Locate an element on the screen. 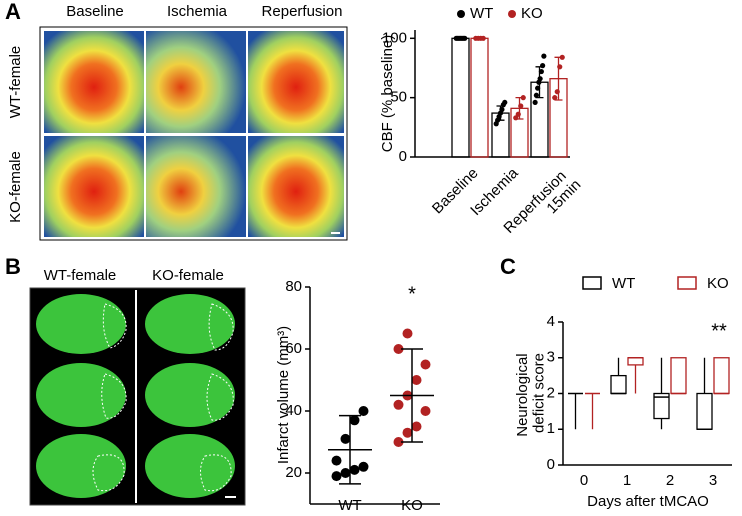 The height and width of the screenshot is (516, 742). row-label: WT-female is located at coordinates (15, 82).